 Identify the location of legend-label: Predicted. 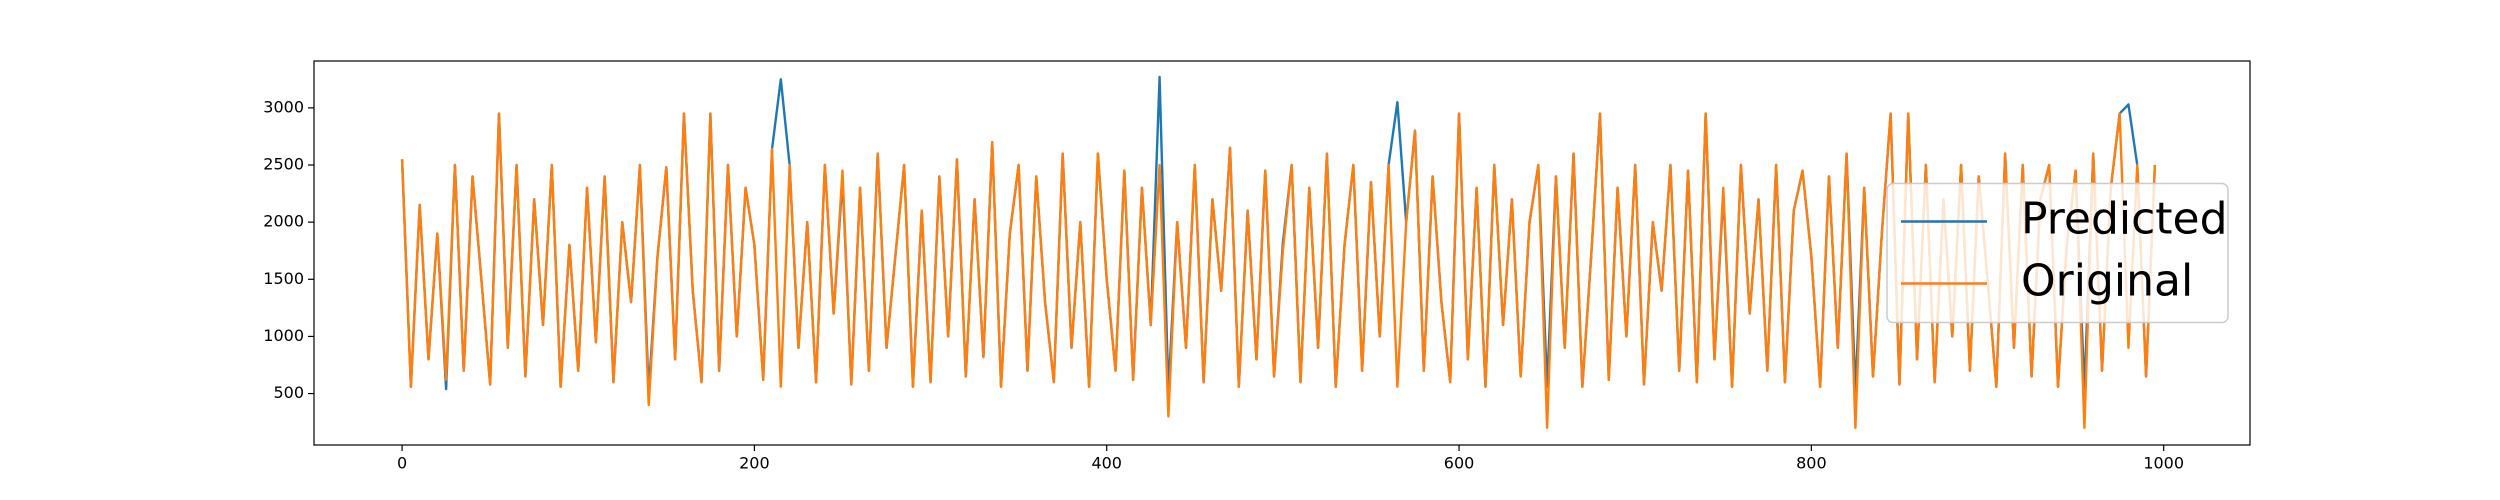
(2124, 219).